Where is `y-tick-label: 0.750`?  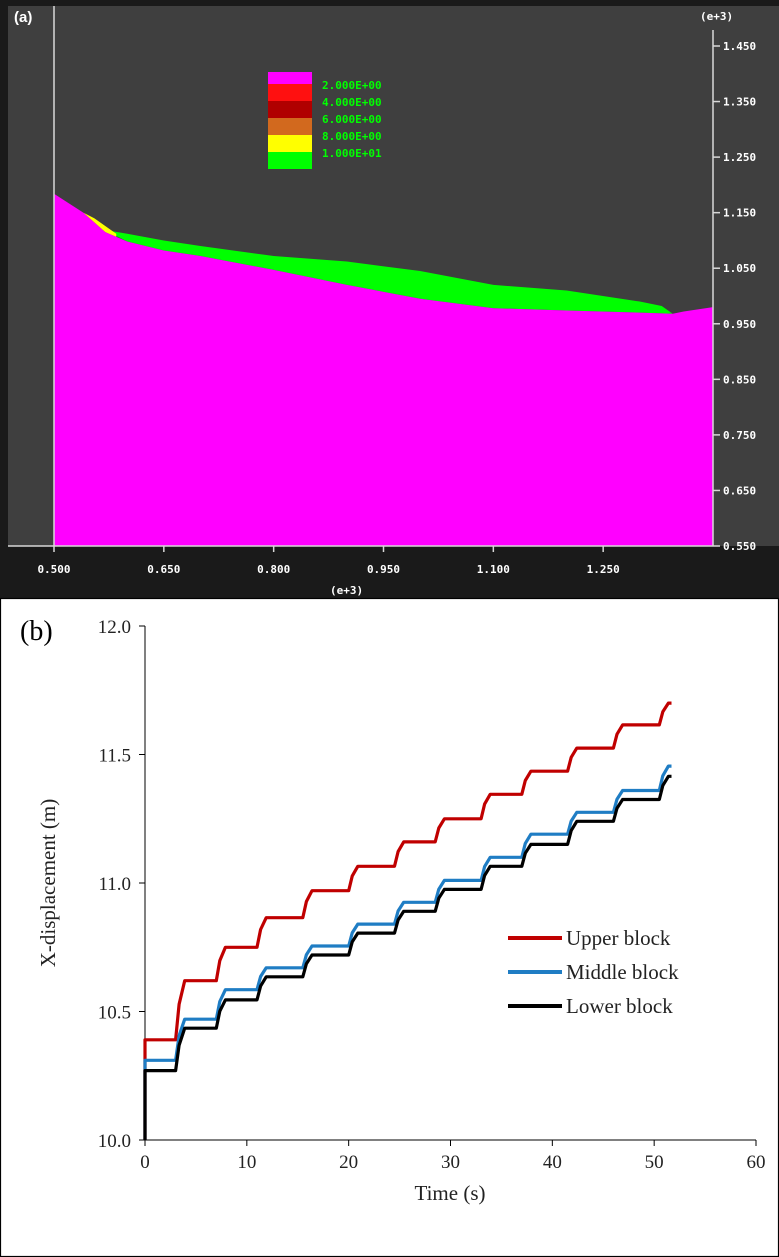
y-tick-label: 0.750 is located at coordinates (739, 435).